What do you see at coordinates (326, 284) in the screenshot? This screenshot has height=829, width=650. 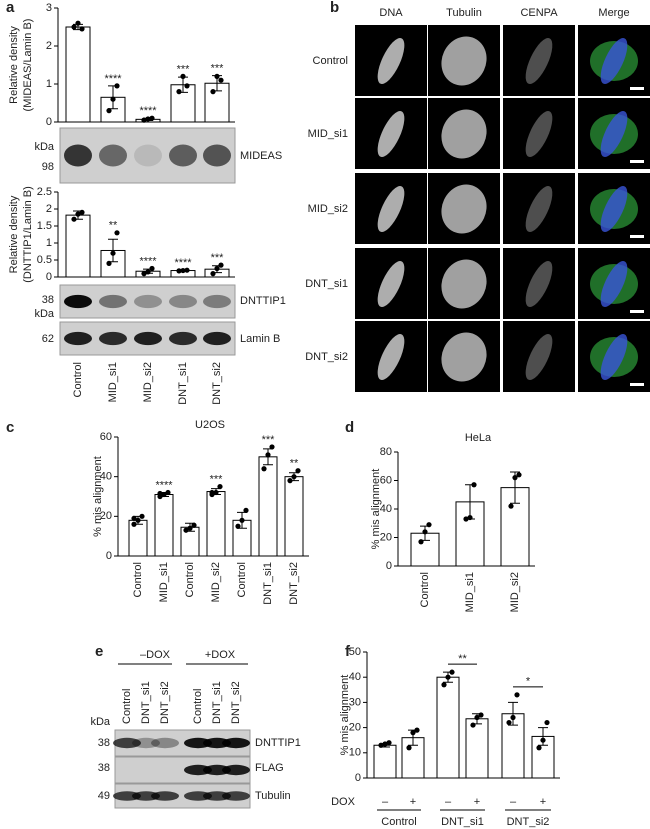 I see `row-label: DNT_si1` at bounding box center [326, 284].